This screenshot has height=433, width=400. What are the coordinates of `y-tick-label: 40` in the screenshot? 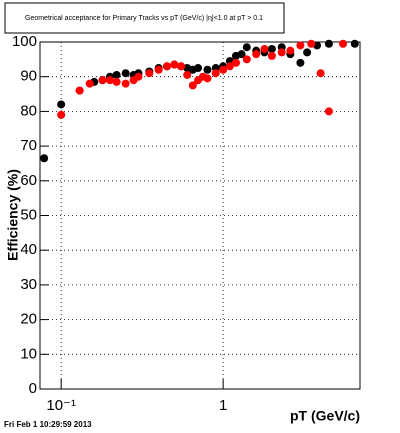 It's located at (28, 249).